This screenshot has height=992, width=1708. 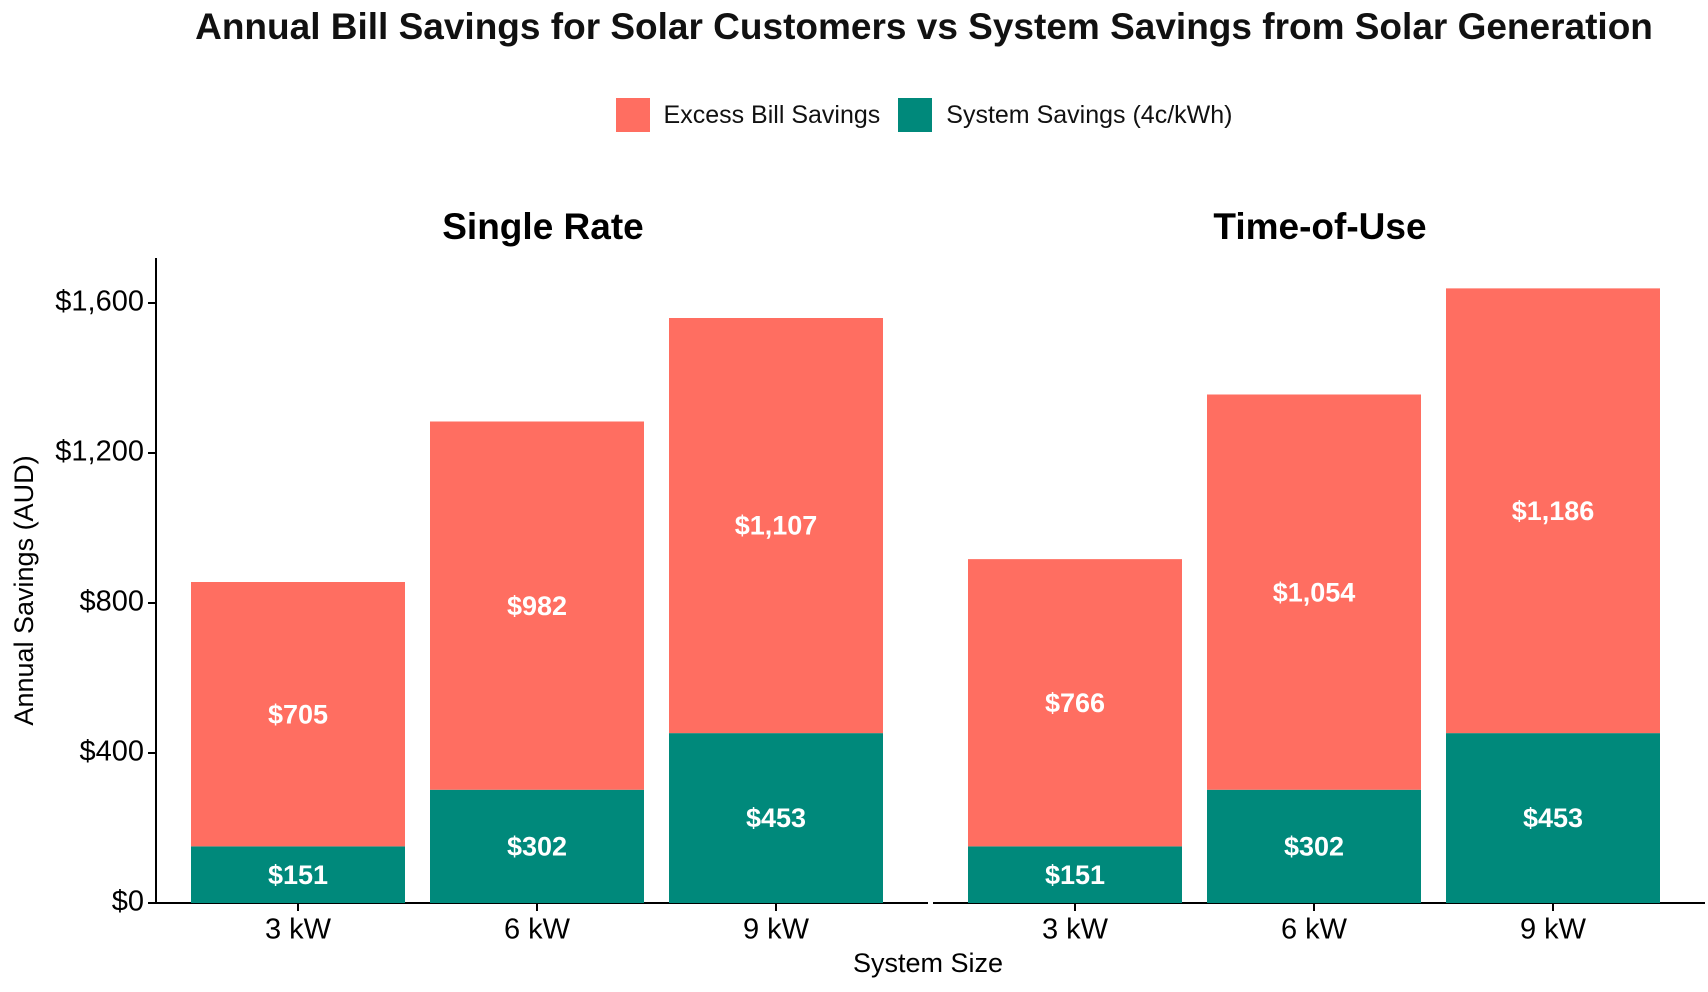 What do you see at coordinates (1089, 114) in the screenshot?
I see `legend-label-system: System Savings (4c/kWh)` at bounding box center [1089, 114].